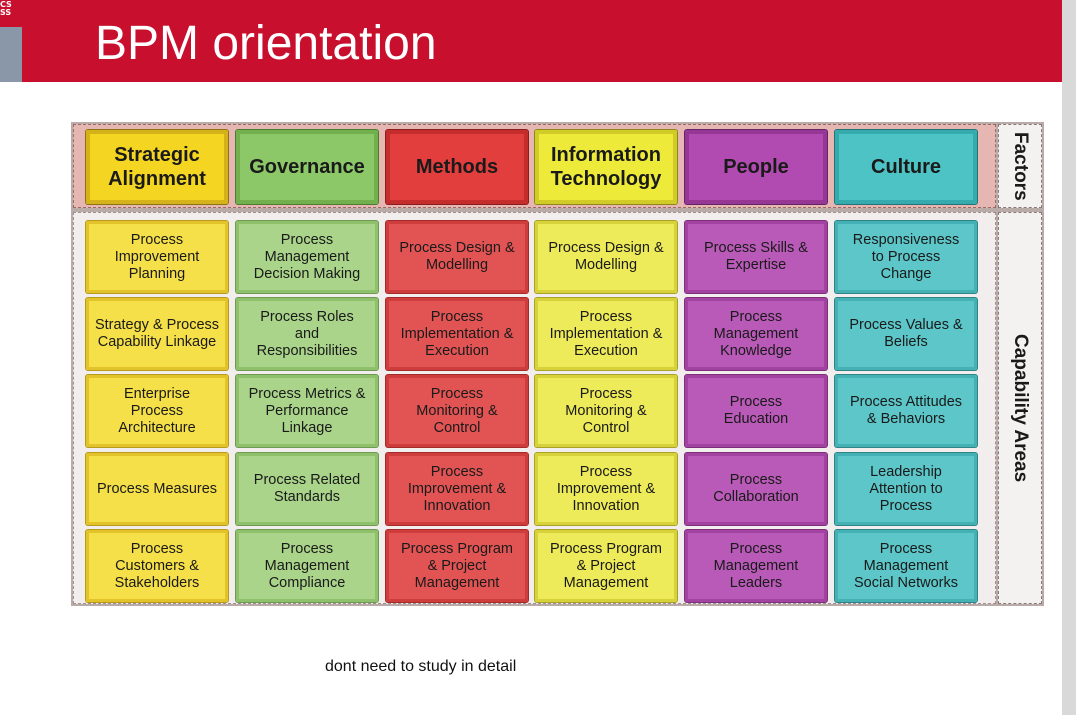  I want to click on capability-cell: Process Related Standards, so click(307, 489).